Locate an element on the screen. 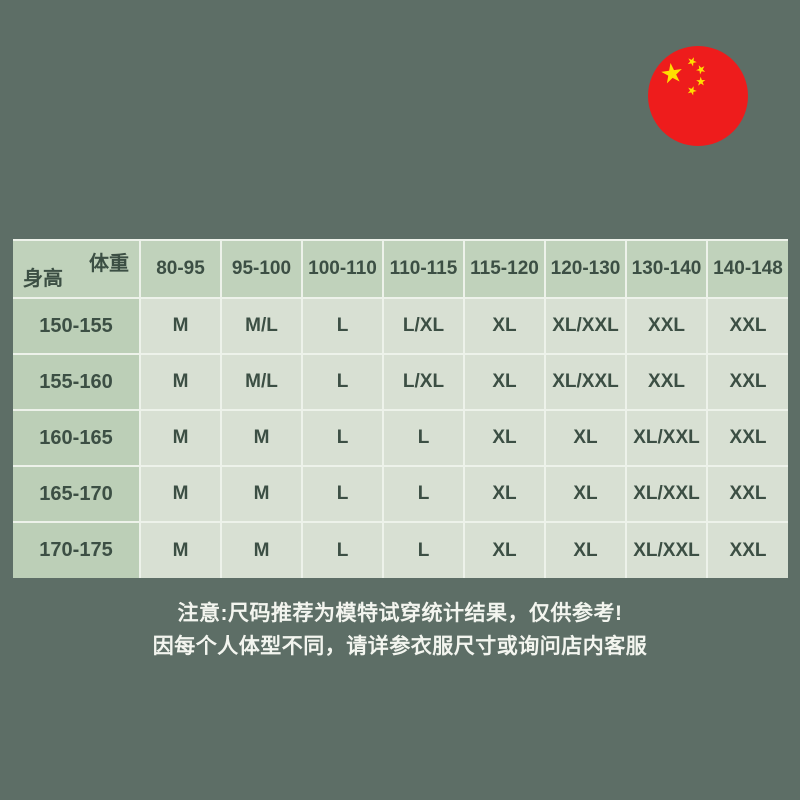  corner-cell: 体重 身高 is located at coordinates (77, 269).